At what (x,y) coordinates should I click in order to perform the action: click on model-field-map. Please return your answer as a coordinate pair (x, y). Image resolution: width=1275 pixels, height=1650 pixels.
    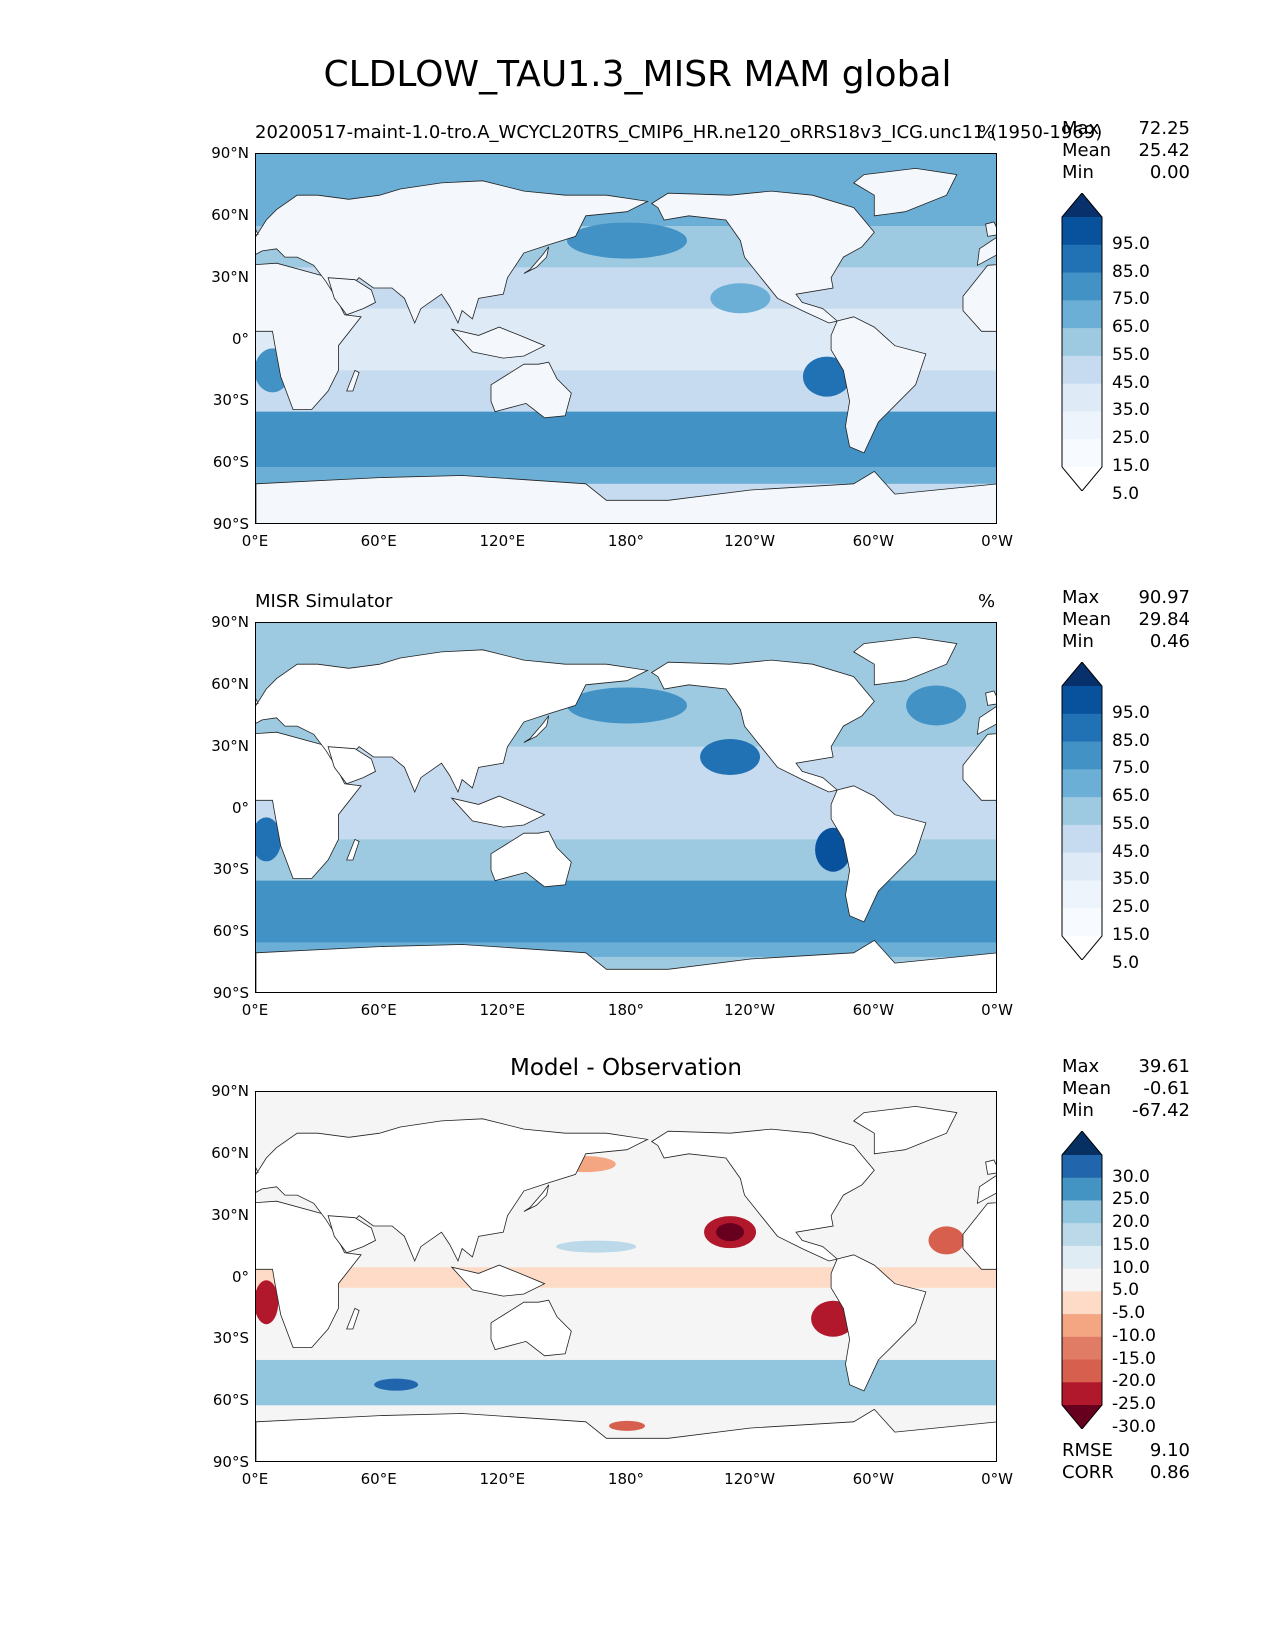
    Looking at the image, I should click on (626, 338).